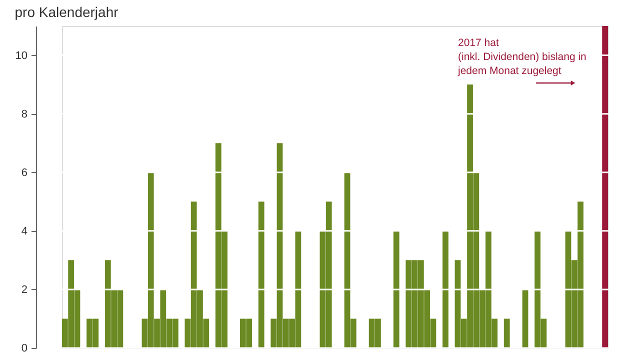 The width and height of the screenshot is (640, 360). Describe the element at coordinates (24, 114) in the screenshot. I see `y-tick-label: 8` at that location.